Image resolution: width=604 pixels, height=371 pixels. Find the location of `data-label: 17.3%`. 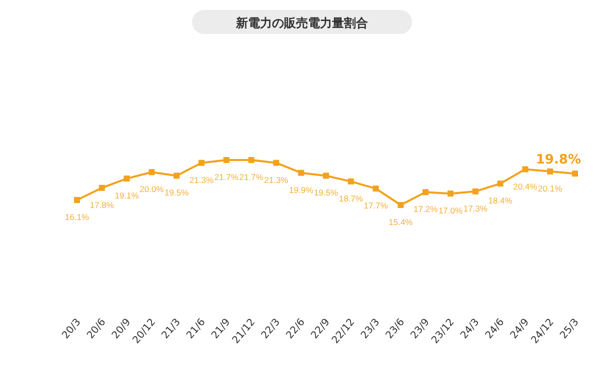

data-label: 17.3% is located at coordinates (475, 208).